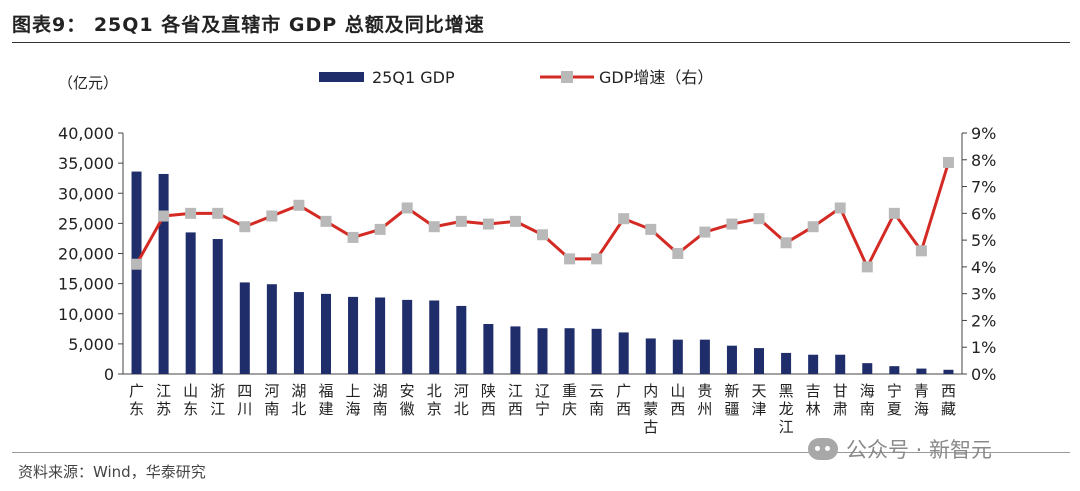 This screenshot has width=1080, height=491. What do you see at coordinates (271, 400) in the screenshot?
I see `x-tick-label: 河南` at bounding box center [271, 400].